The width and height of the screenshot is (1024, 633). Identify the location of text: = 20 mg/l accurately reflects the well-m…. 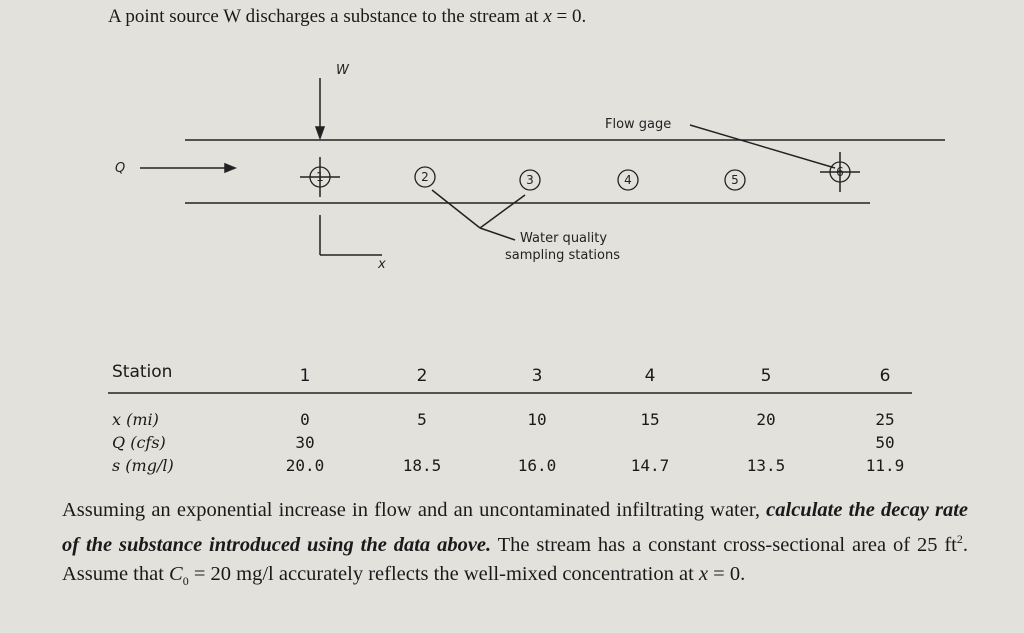
(443, 573).